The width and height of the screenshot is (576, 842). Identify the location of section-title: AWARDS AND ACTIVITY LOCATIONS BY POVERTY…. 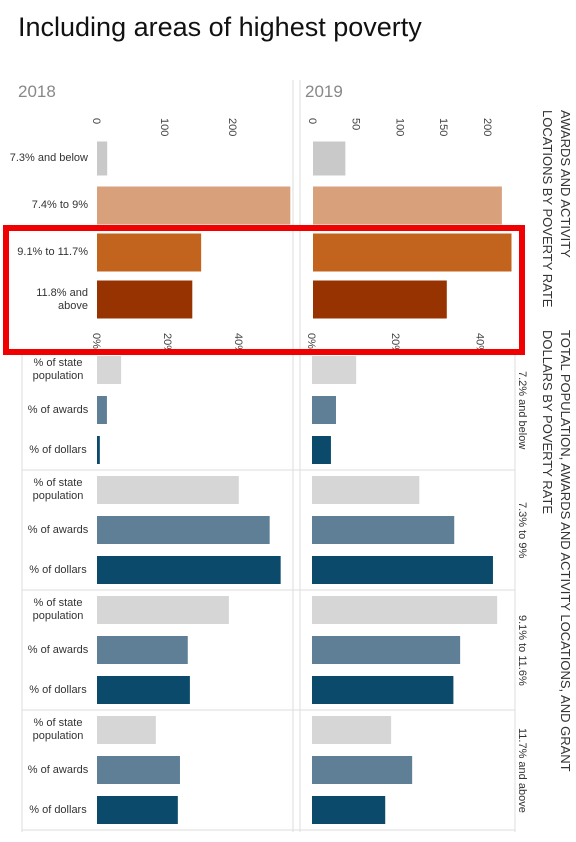
(556, 209).